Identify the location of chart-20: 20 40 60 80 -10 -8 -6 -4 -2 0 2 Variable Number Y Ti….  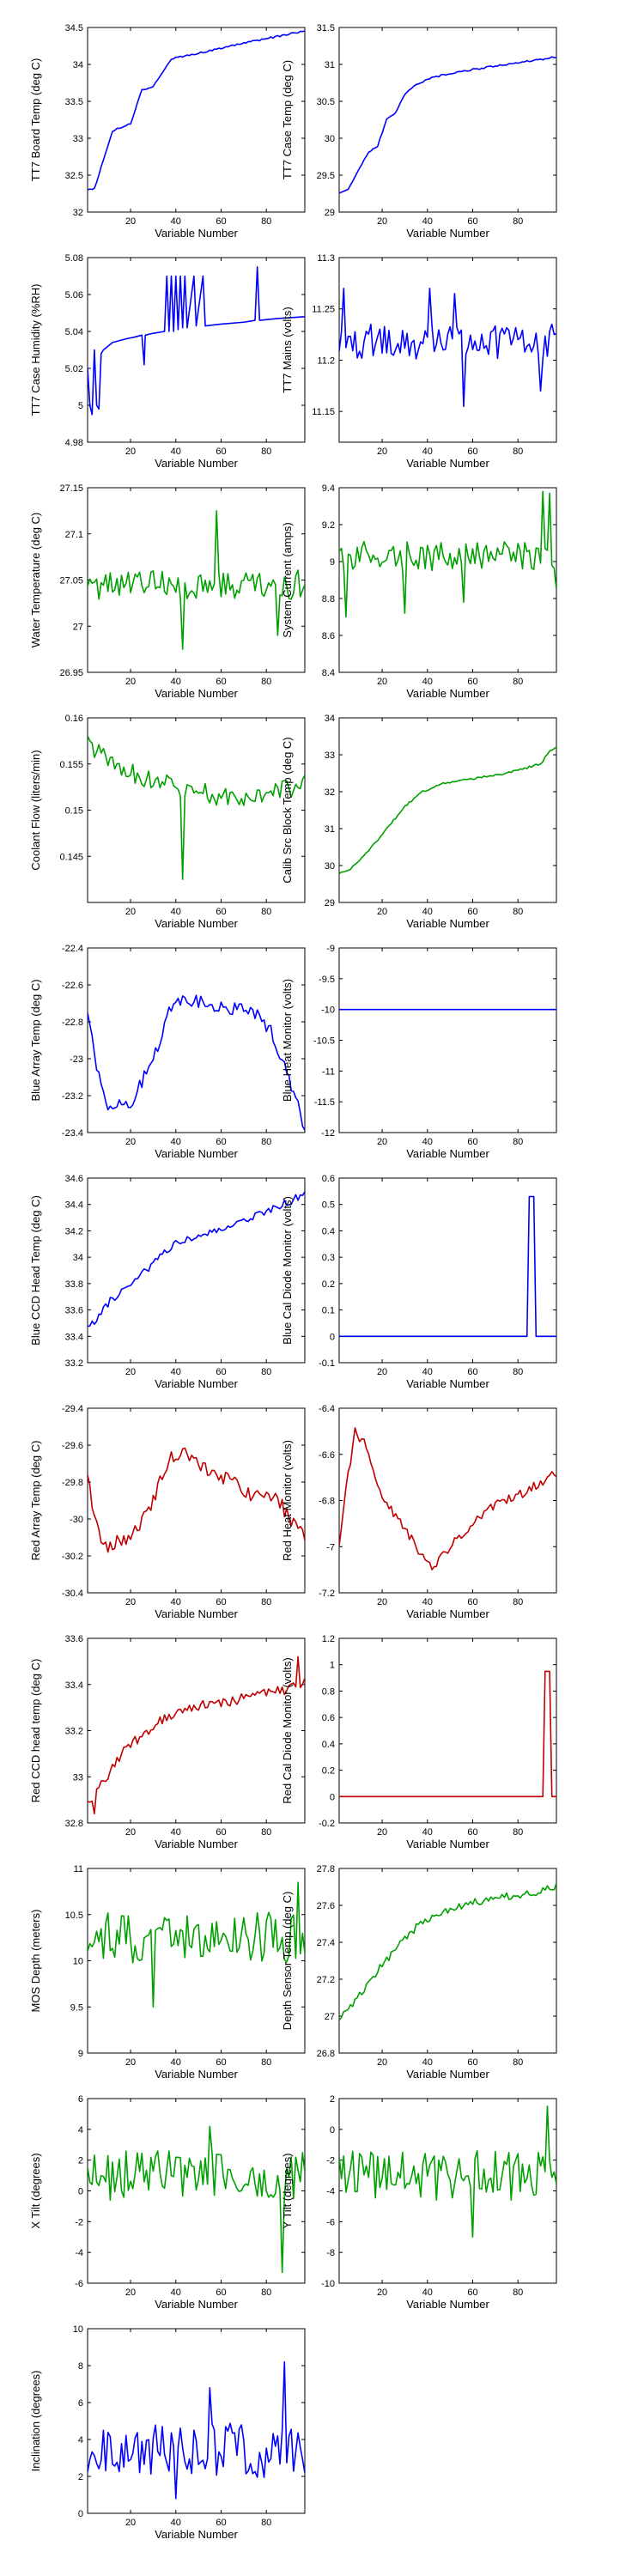
(419, 2202).